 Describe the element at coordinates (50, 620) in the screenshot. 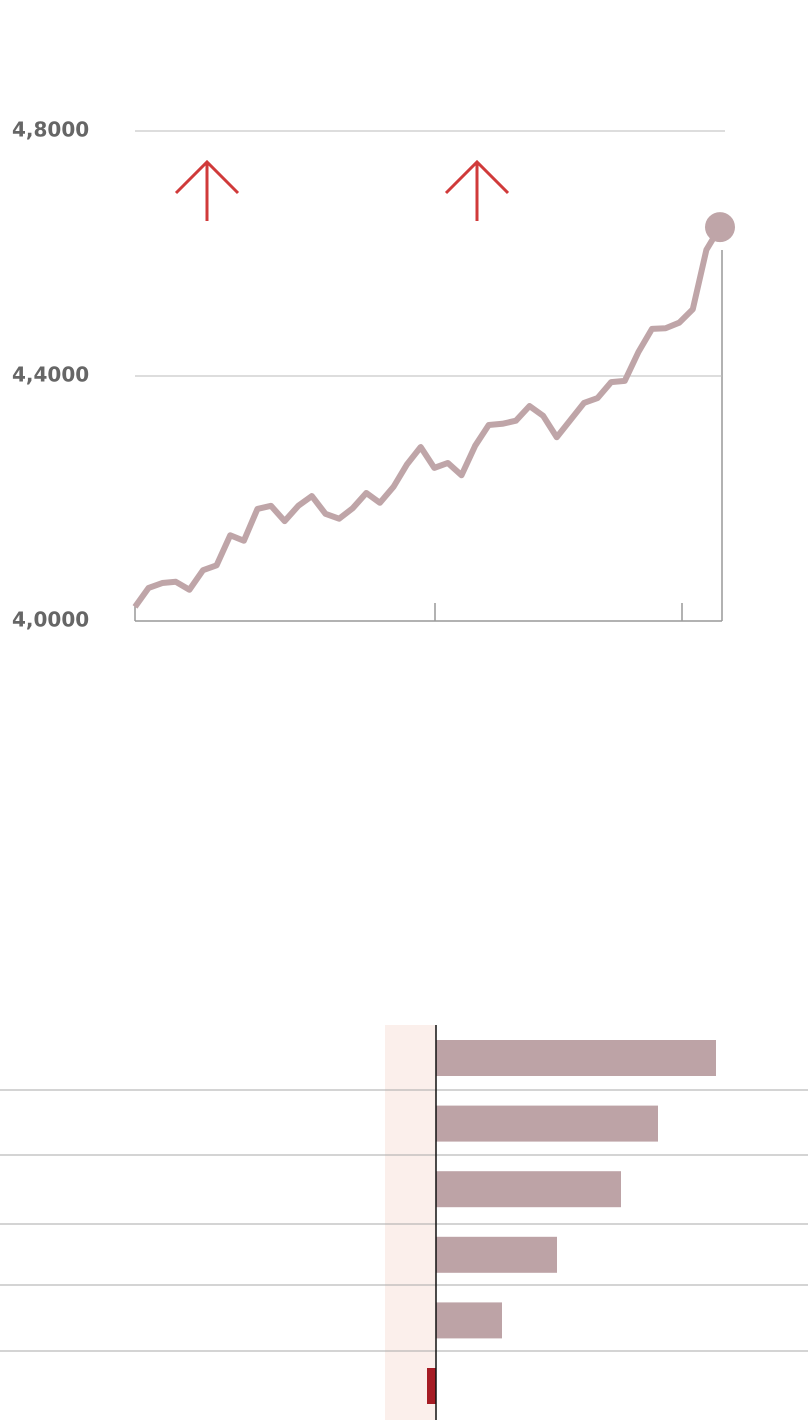

I see `y-tick-label: 4,0000` at that location.